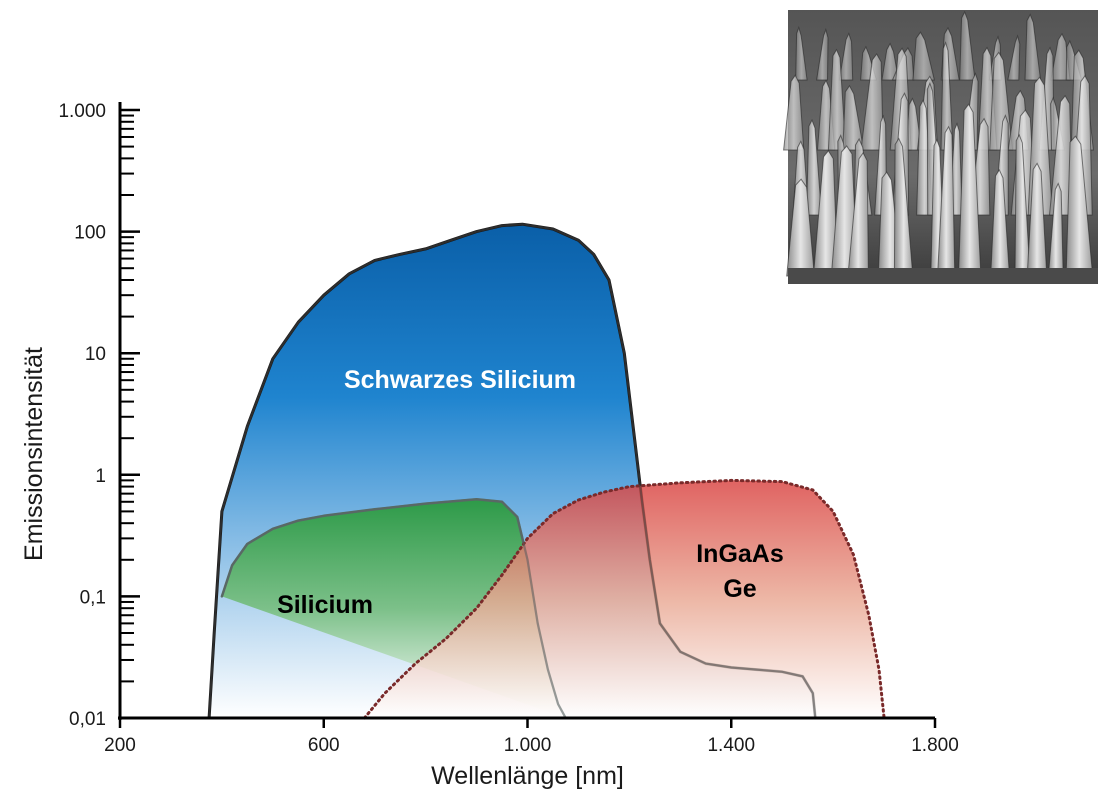  Describe the element at coordinates (82, 111) in the screenshot. I see `y-tick-label: 1.000` at that location.